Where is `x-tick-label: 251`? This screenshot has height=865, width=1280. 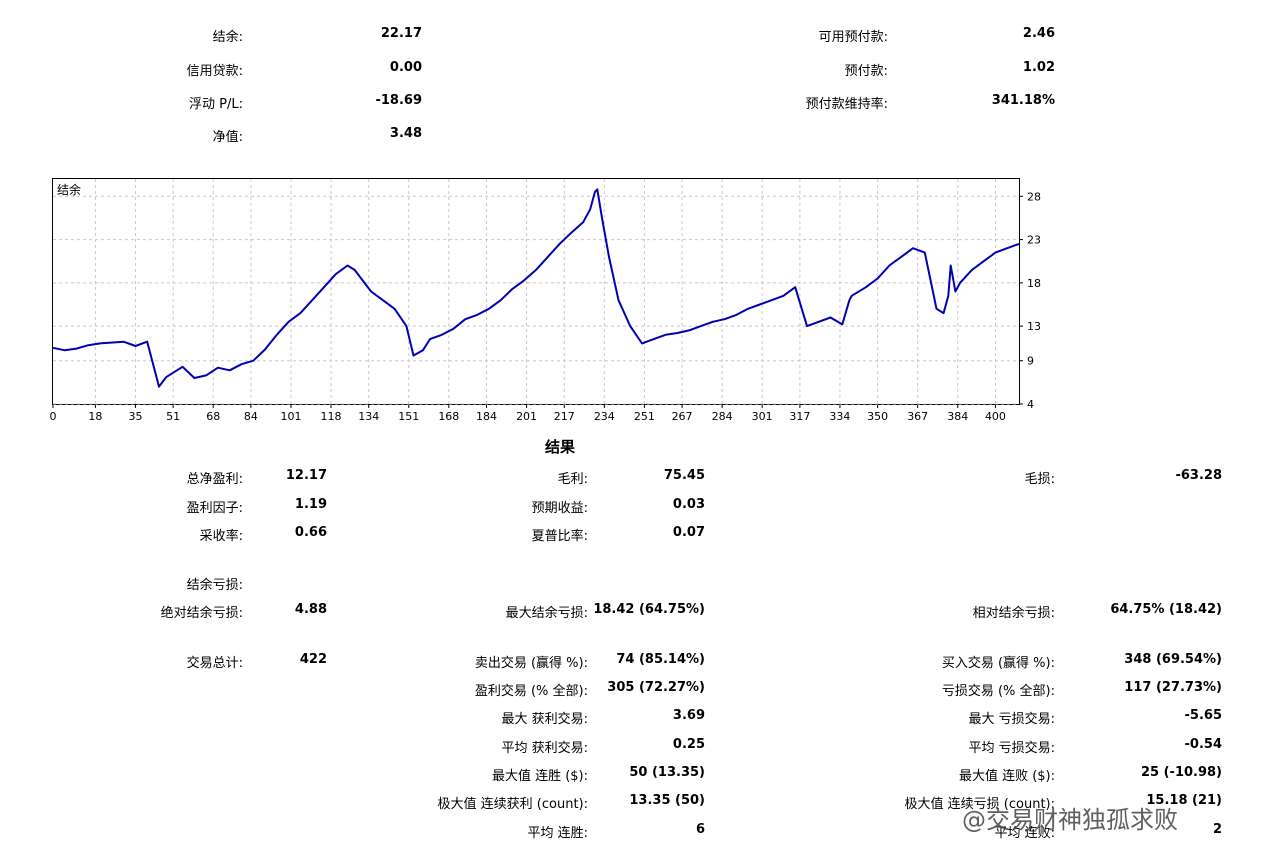 x-tick-label: 251 is located at coordinates (644, 416).